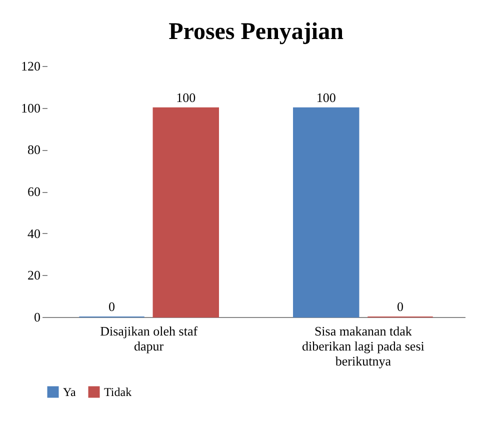  What do you see at coordinates (256, 32) in the screenshot?
I see `chart-title: Proses Penyajian` at bounding box center [256, 32].